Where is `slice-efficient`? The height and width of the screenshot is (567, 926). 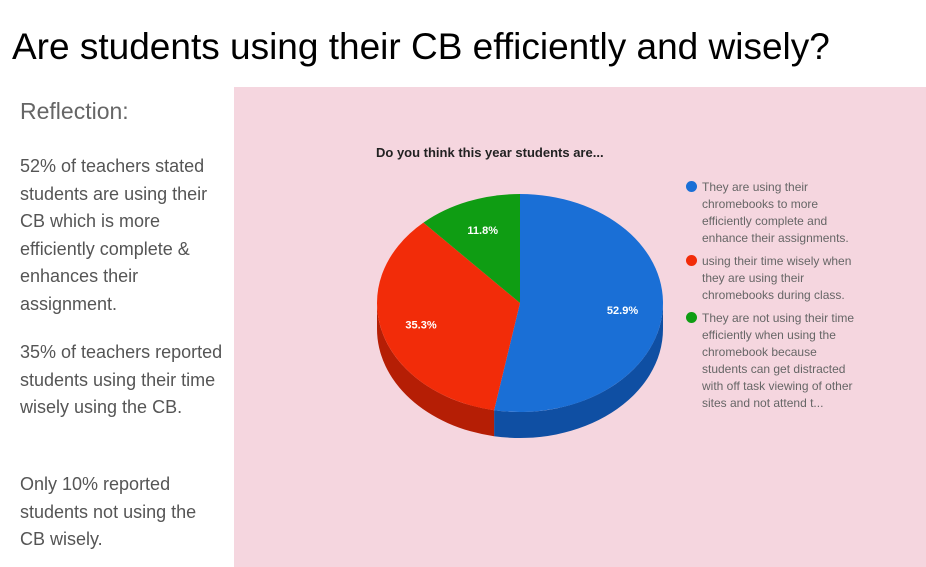 slice-efficient is located at coordinates (579, 303).